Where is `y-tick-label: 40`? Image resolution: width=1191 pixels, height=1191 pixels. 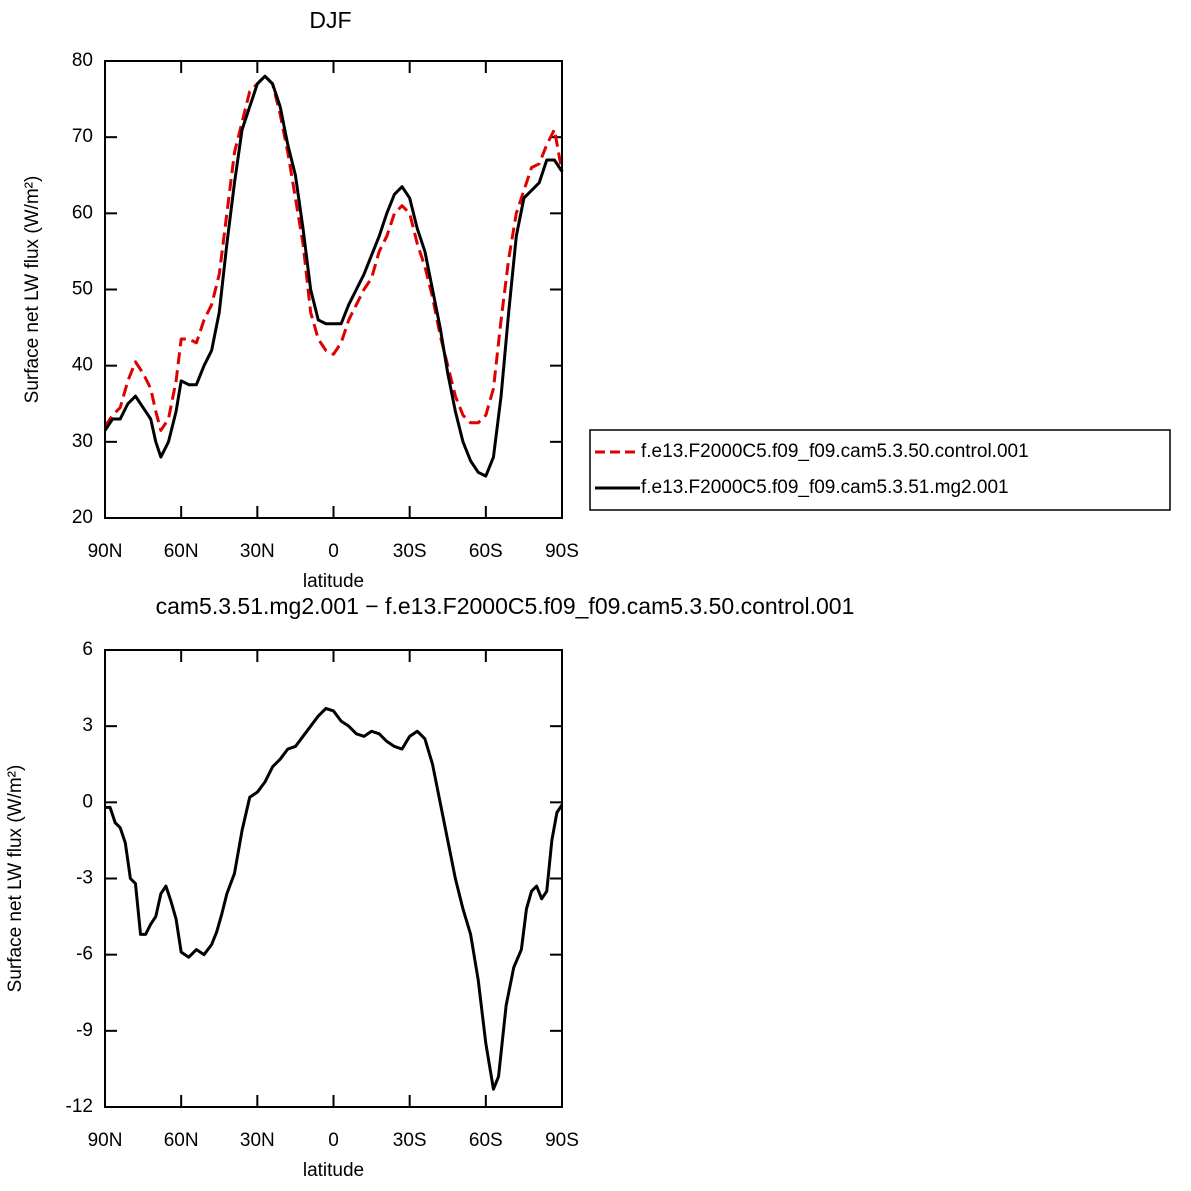
y-tick-label: 40 is located at coordinates (82, 365).